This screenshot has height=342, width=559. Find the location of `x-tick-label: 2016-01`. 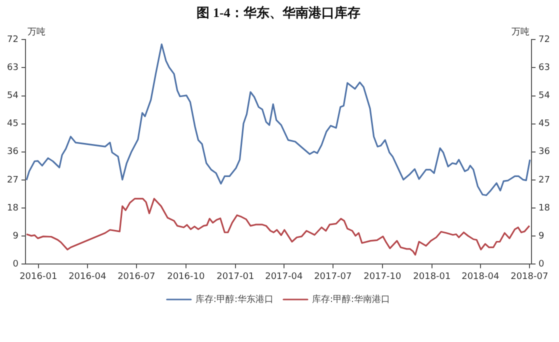

x-tick-label: 2016-01 is located at coordinates (39, 277).